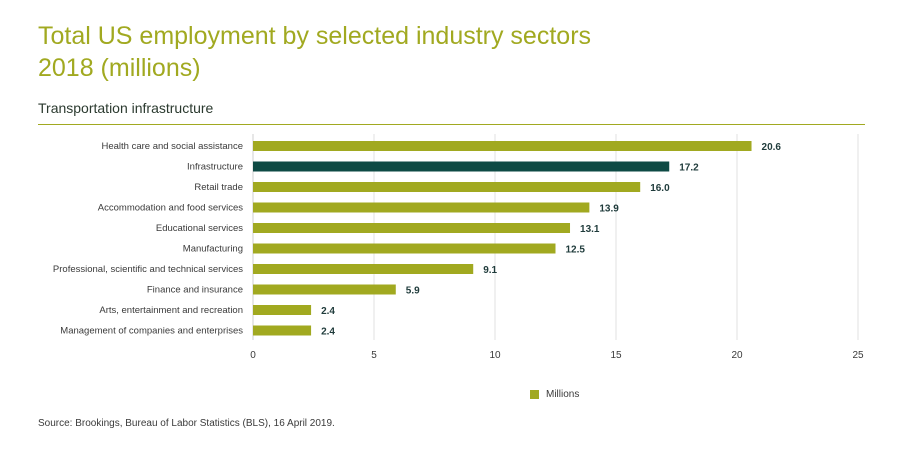 This screenshot has height=452, width=904. Describe the element at coordinates (172, 146) in the screenshot. I see `category-label: Health care and social assistance` at that location.